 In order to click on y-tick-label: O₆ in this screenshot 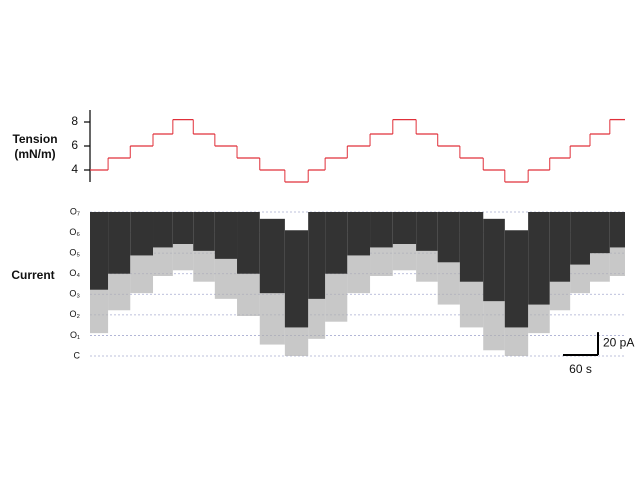, I will do `click(74, 232)`.